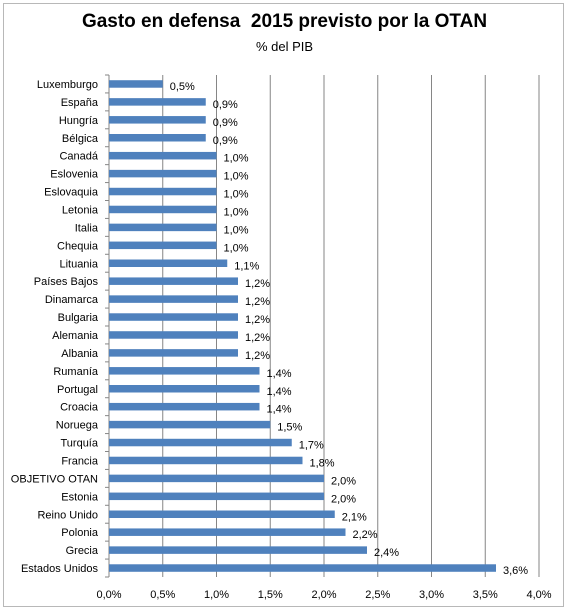 The image size is (569, 611). I want to click on category-label: Lituania, so click(78, 264).